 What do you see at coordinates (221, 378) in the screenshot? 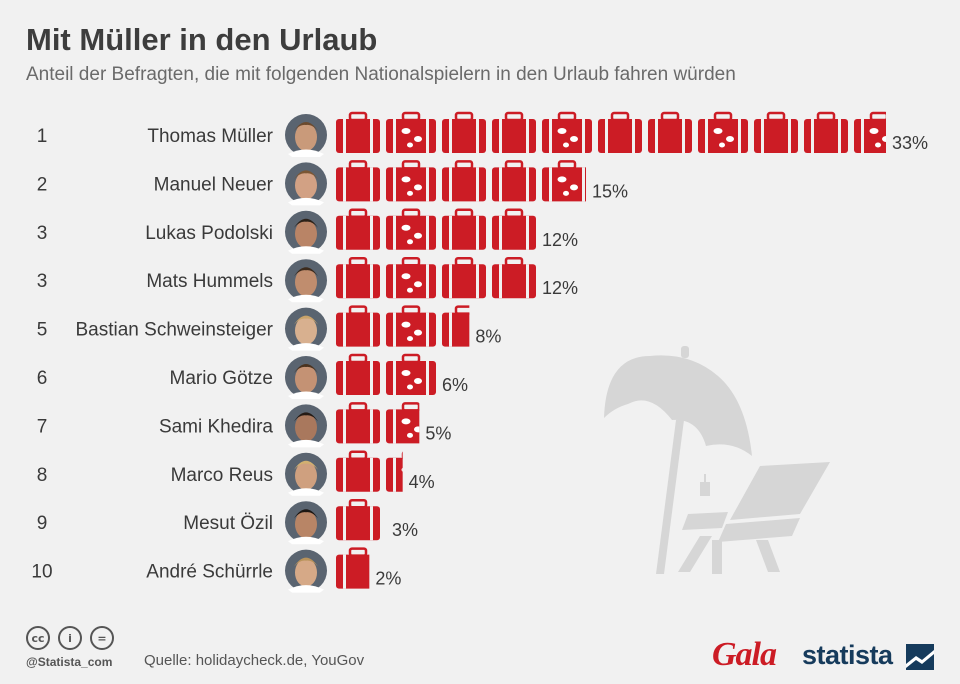
I see `category-label: Mario Götze` at bounding box center [221, 378].